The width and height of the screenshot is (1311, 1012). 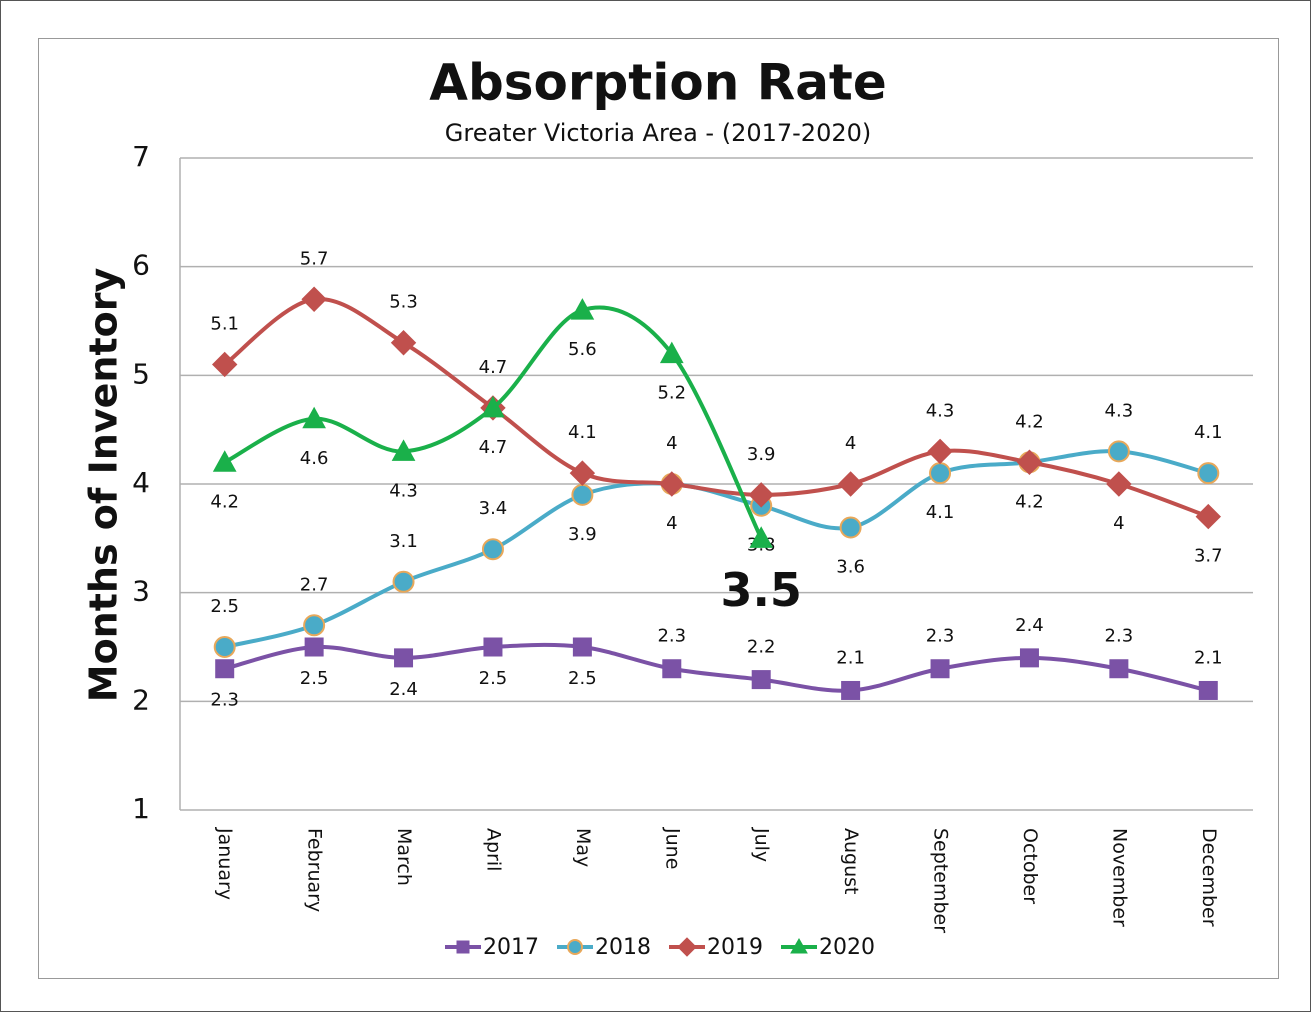 What do you see at coordinates (658, 133) in the screenshot?
I see `chart-subtitle: Greater Victoria Area - (2017-2020)` at bounding box center [658, 133].